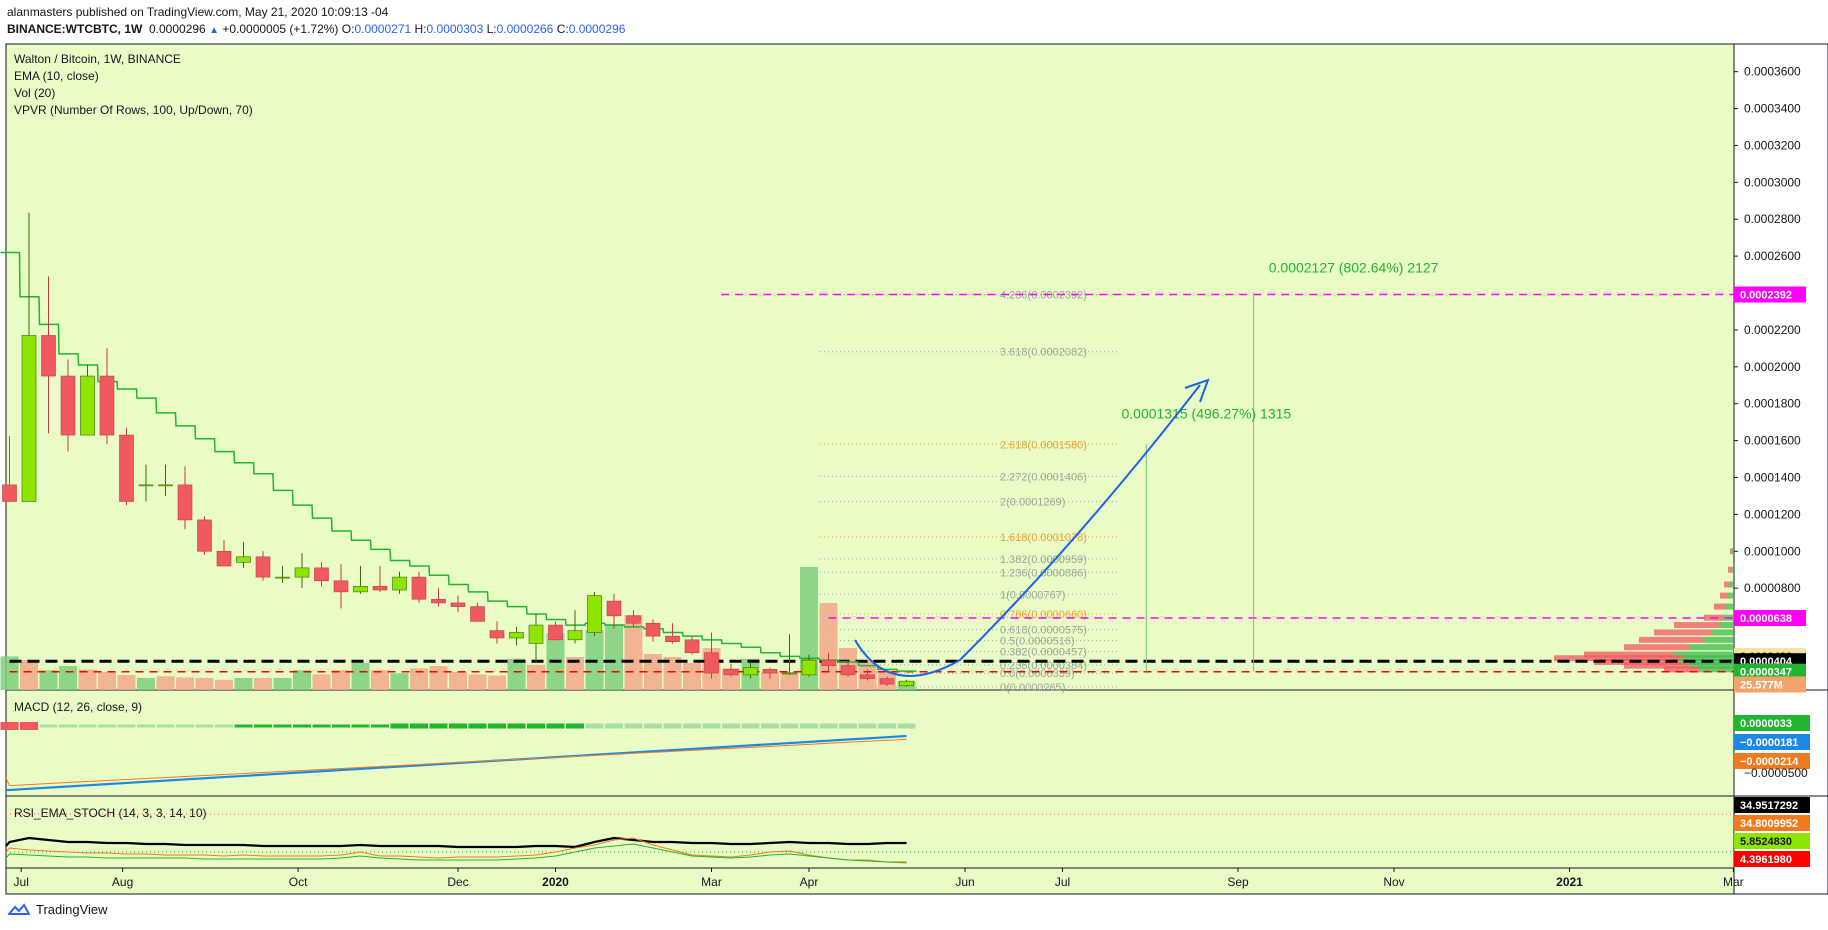 The height and width of the screenshot is (930, 1828). I want to click on y-tick-label: 0.0003200, so click(1772, 145).